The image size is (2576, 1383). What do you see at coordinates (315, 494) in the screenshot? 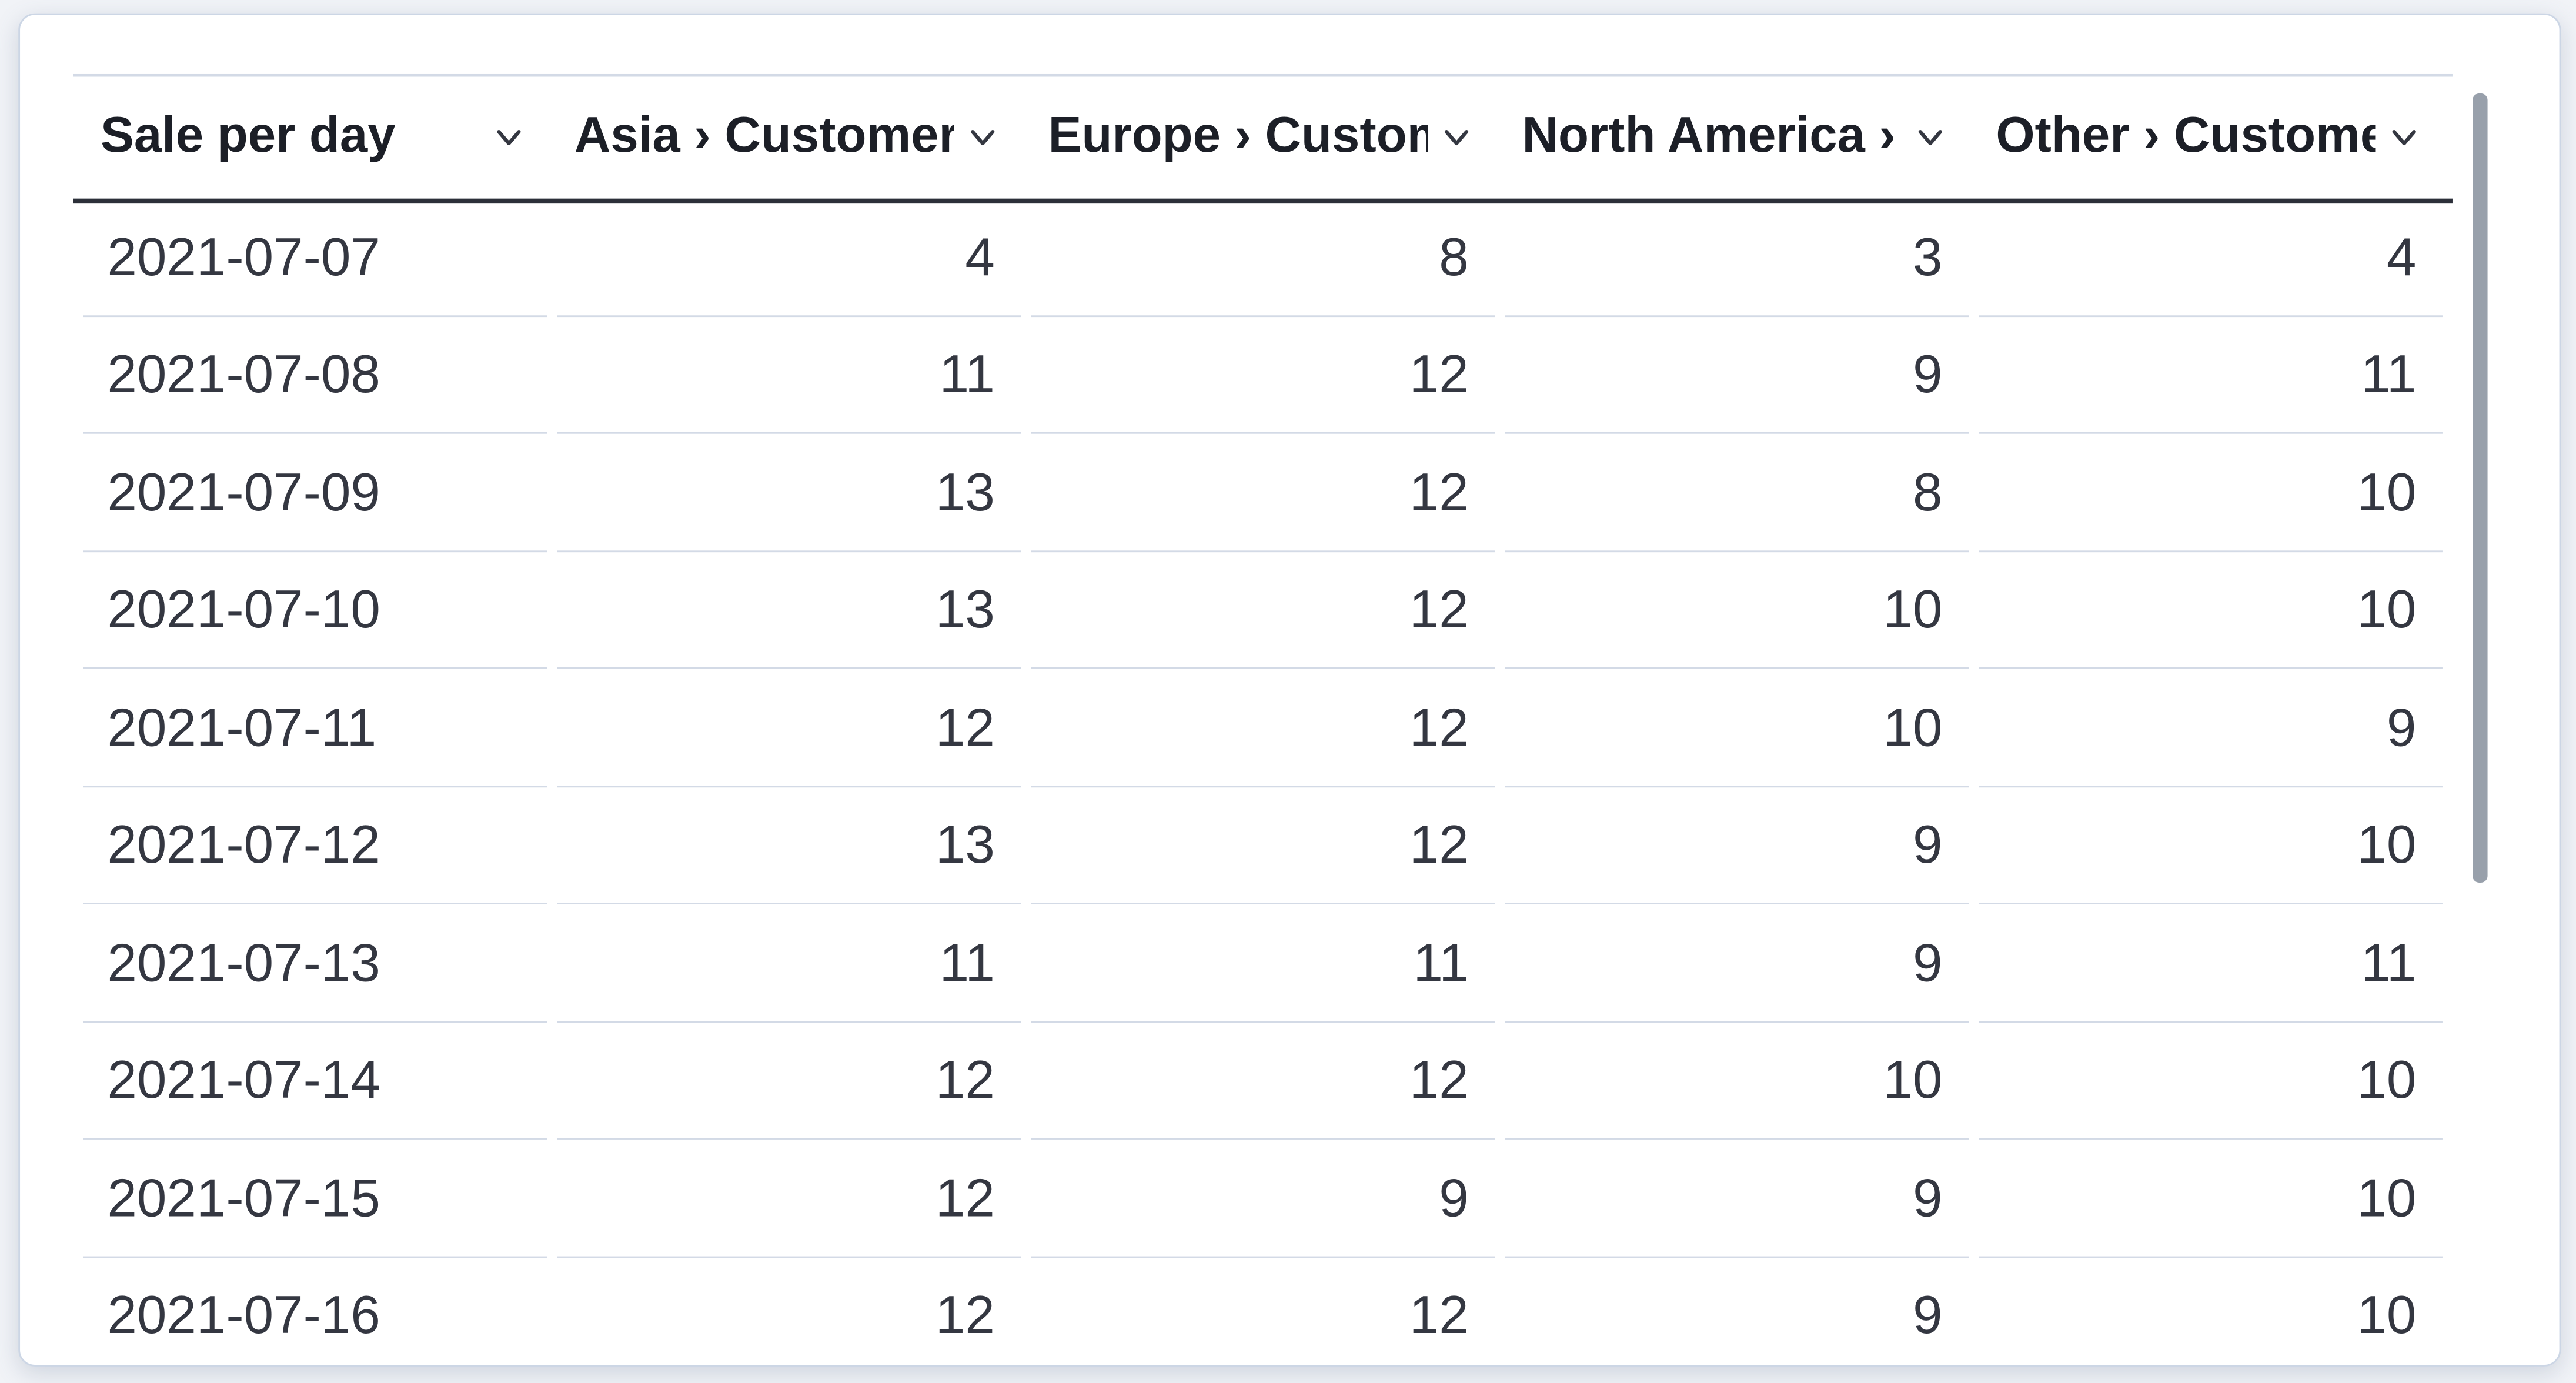
I see `row-date-cell: 2021-07-09` at bounding box center [315, 494].